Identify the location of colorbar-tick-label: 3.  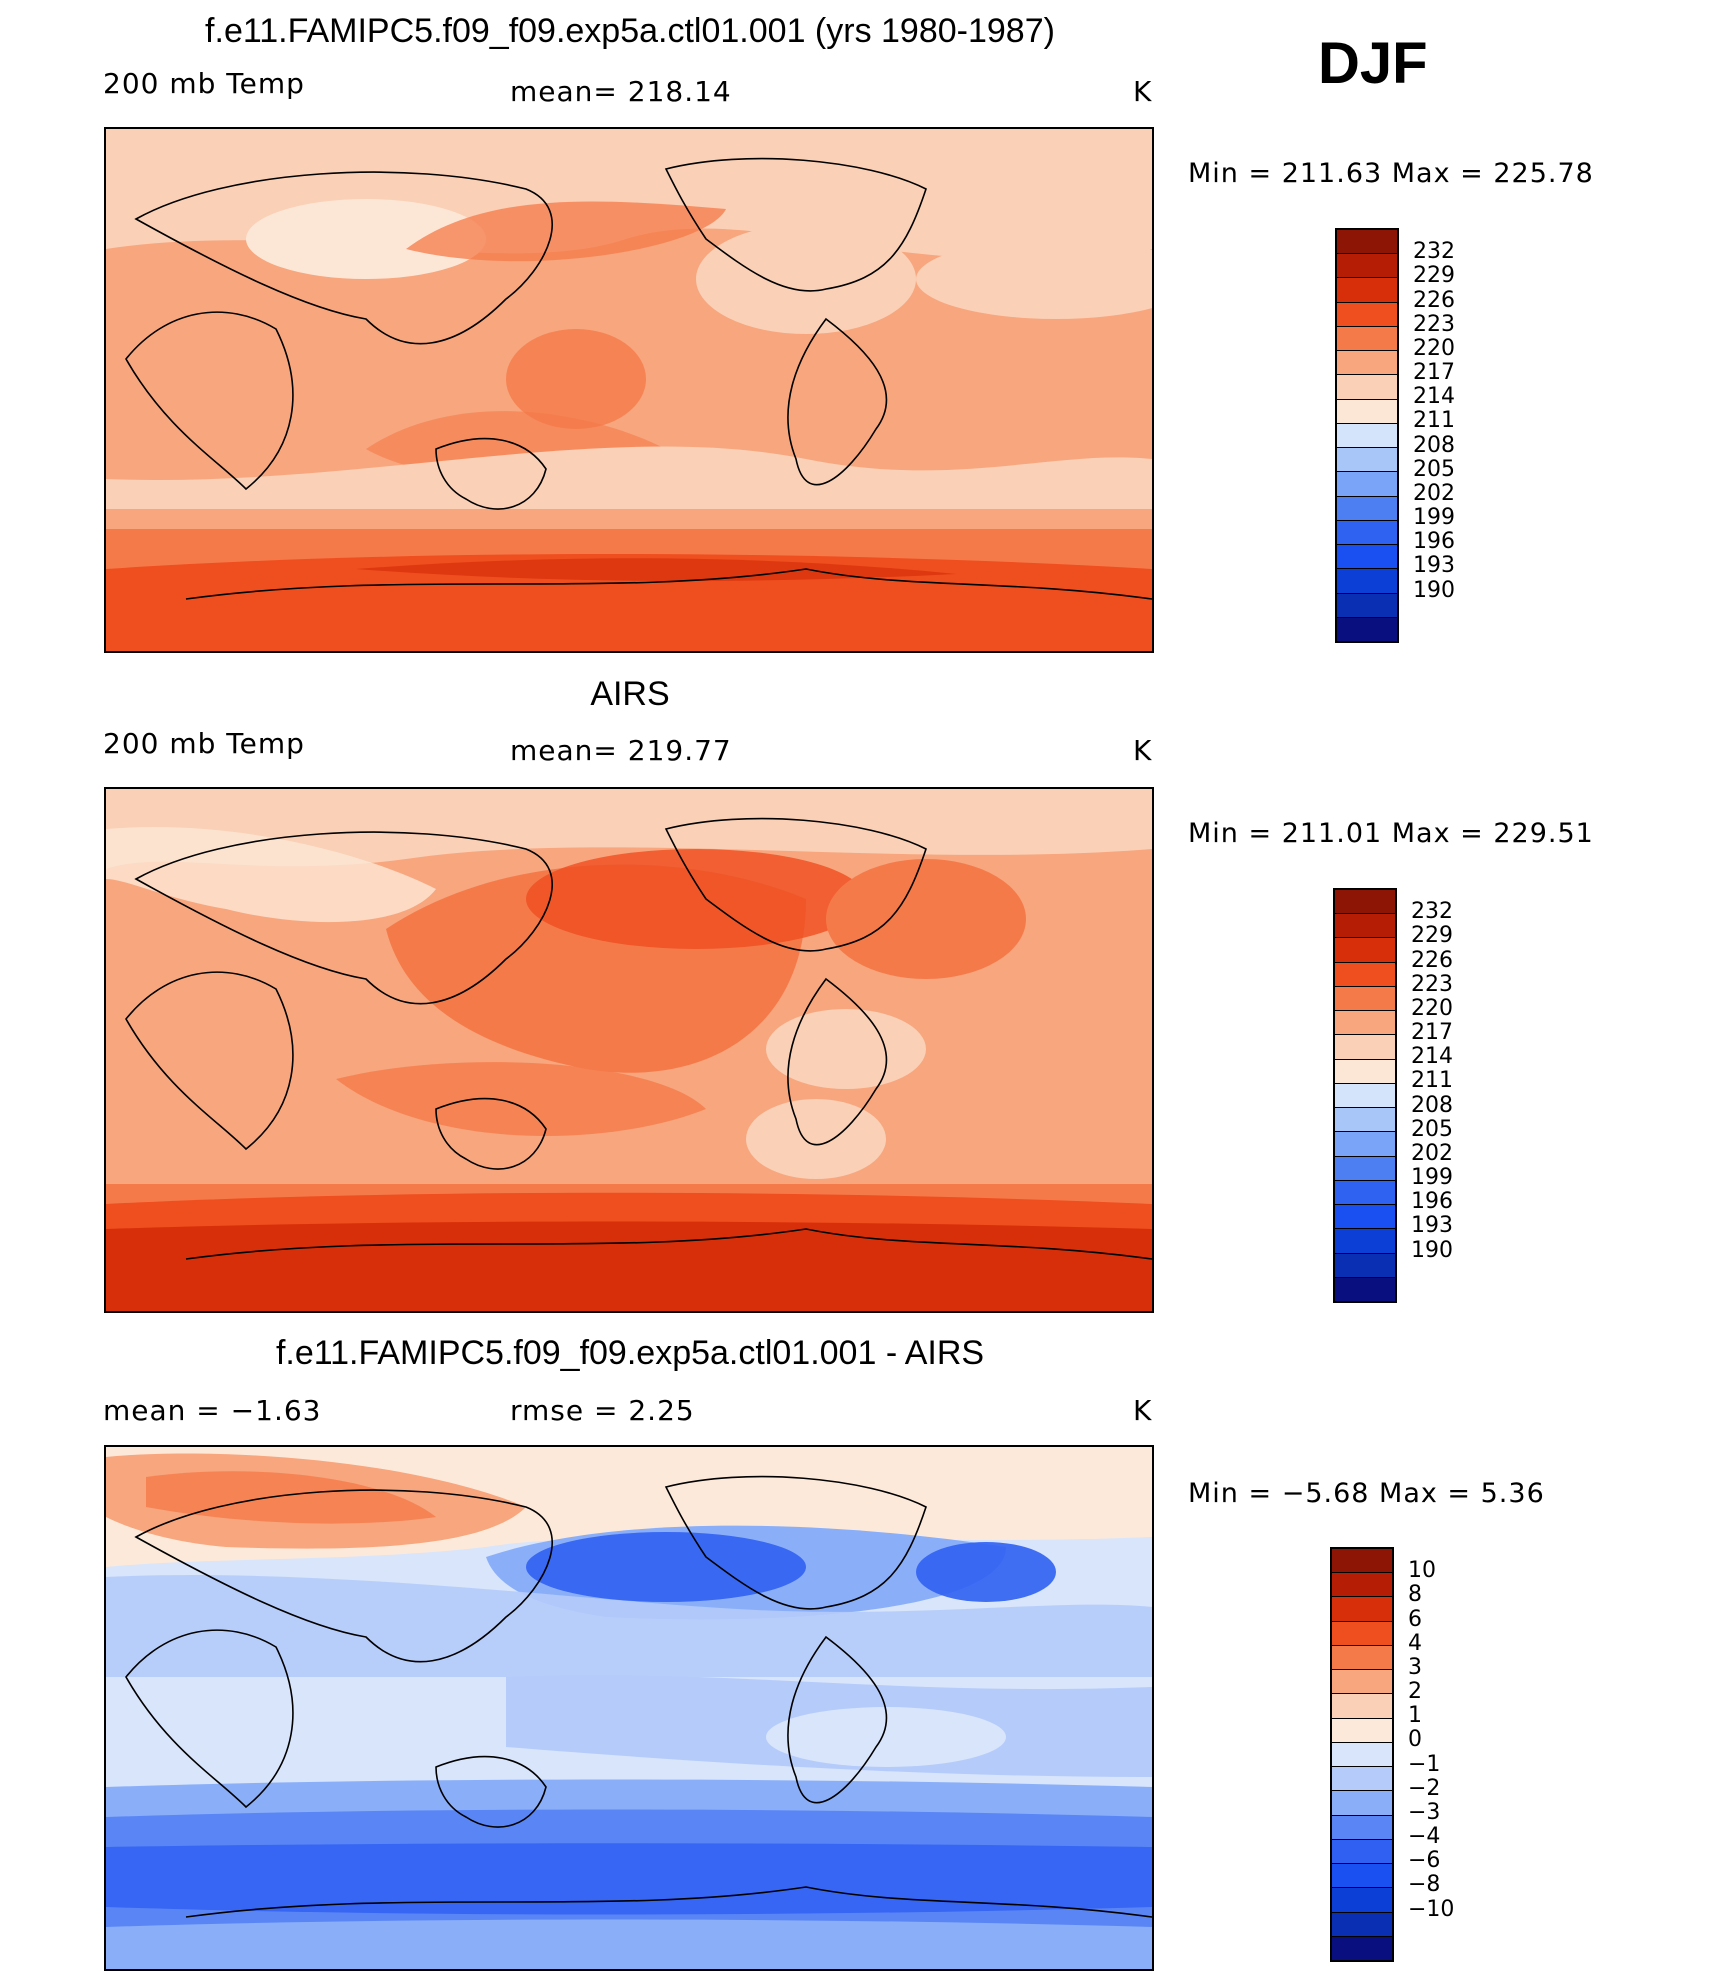
(1415, 1667).